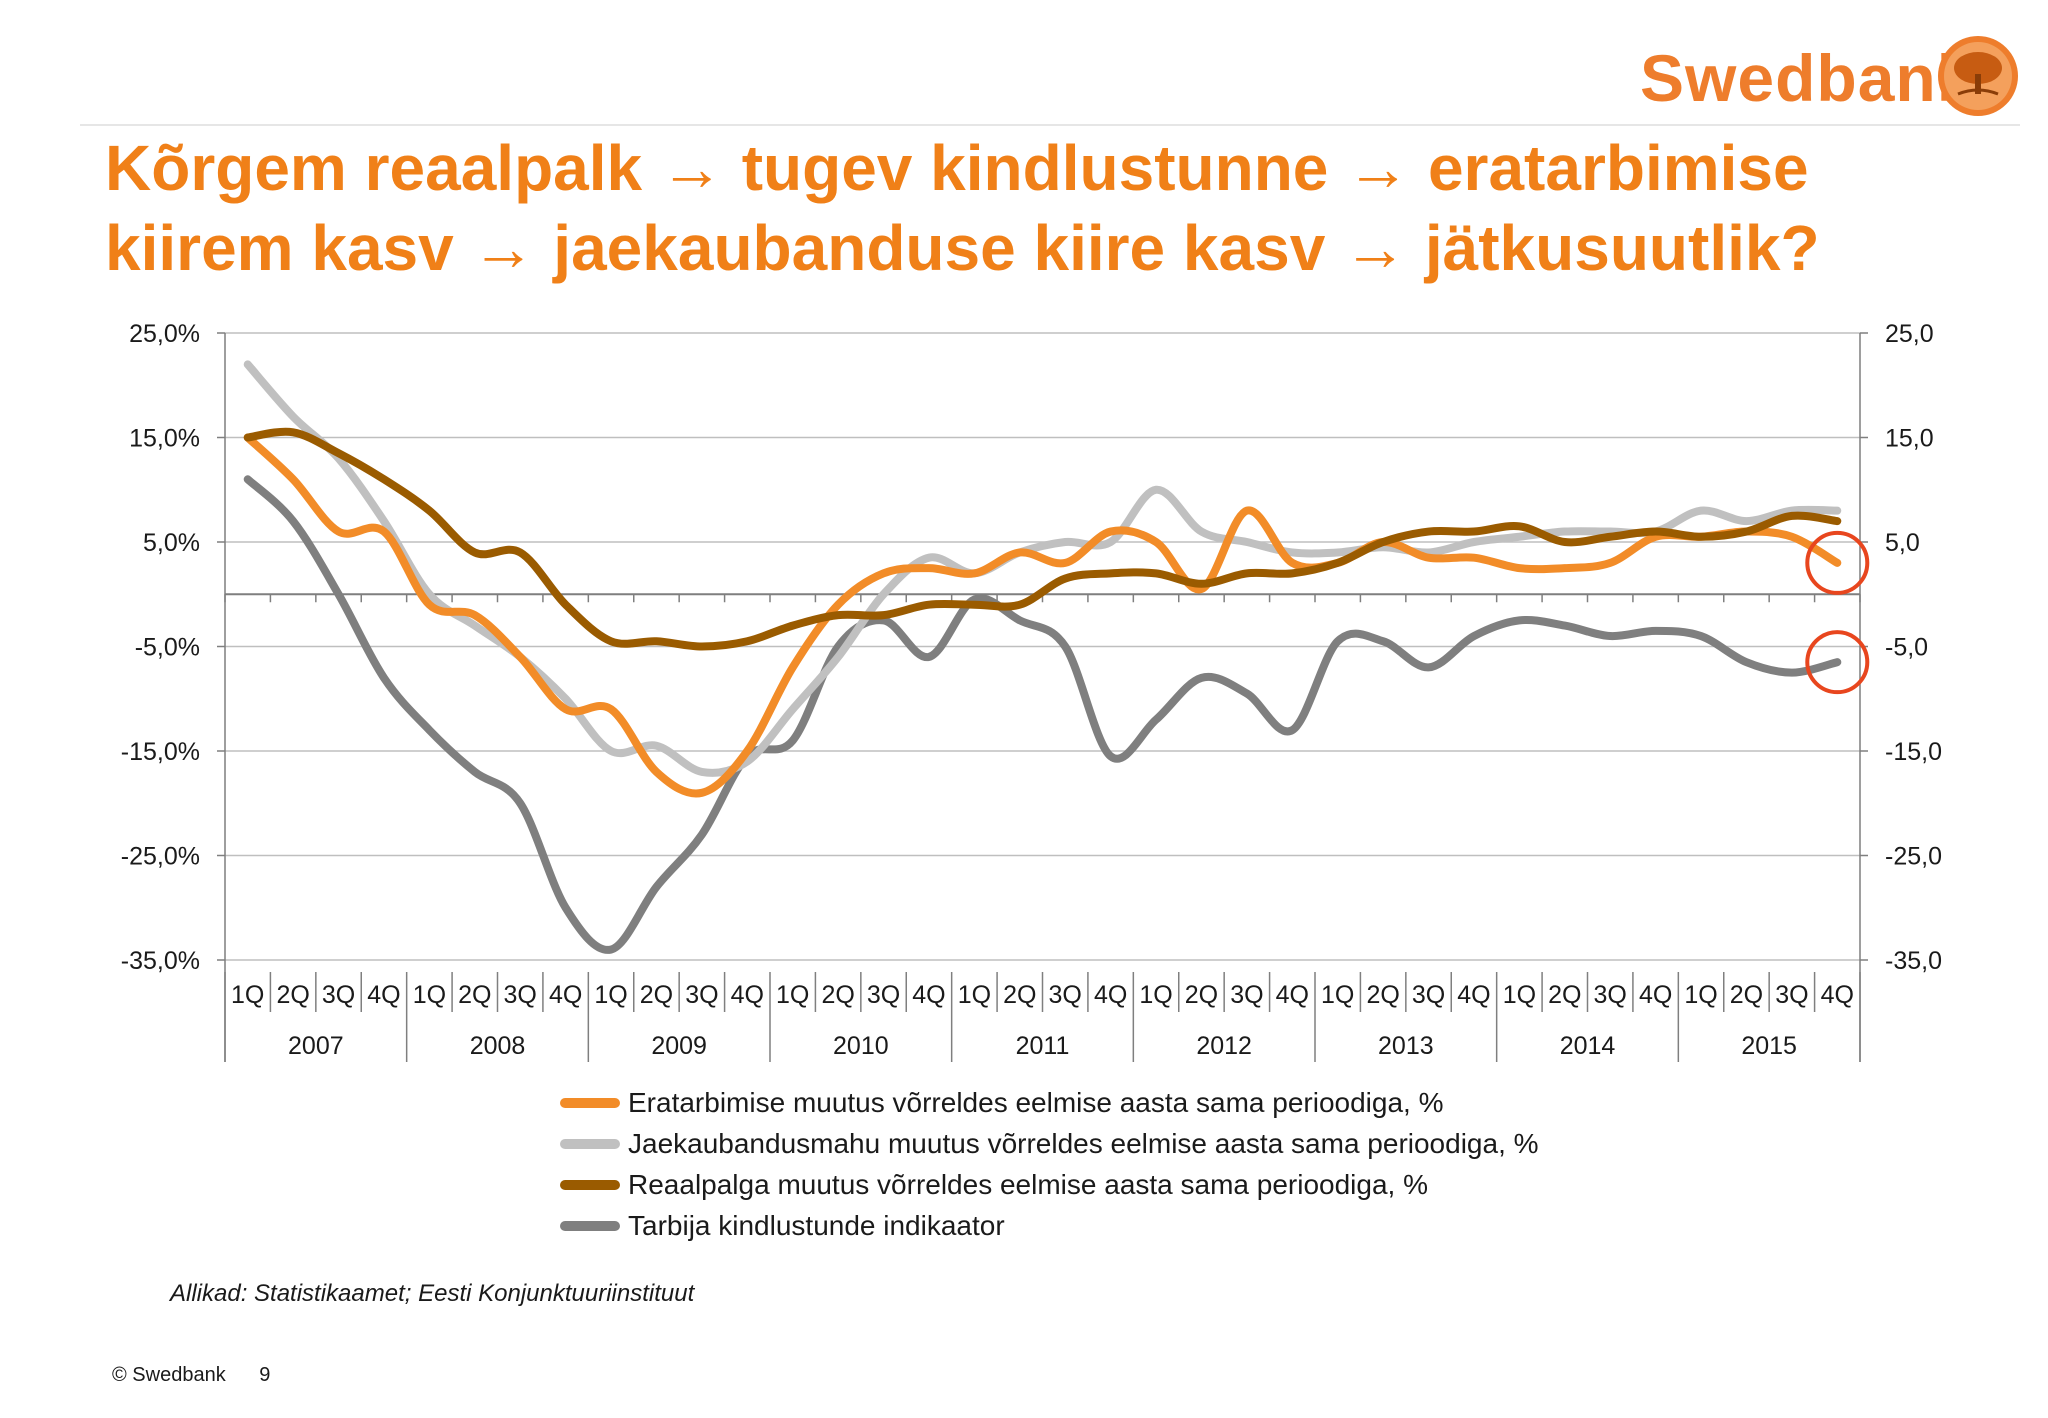 This screenshot has width=2048, height=1418. I want to click on footer-copyright: © Swedbank, so click(169, 1375).